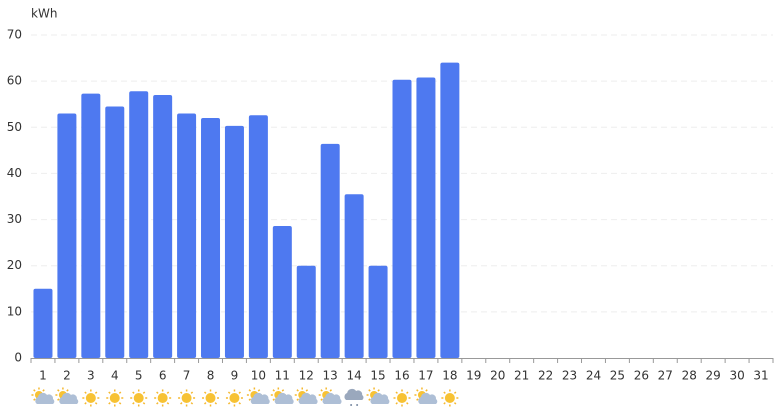  What do you see at coordinates (353, 376) in the screenshot?
I see `x-tick-label: 14` at bounding box center [353, 376].